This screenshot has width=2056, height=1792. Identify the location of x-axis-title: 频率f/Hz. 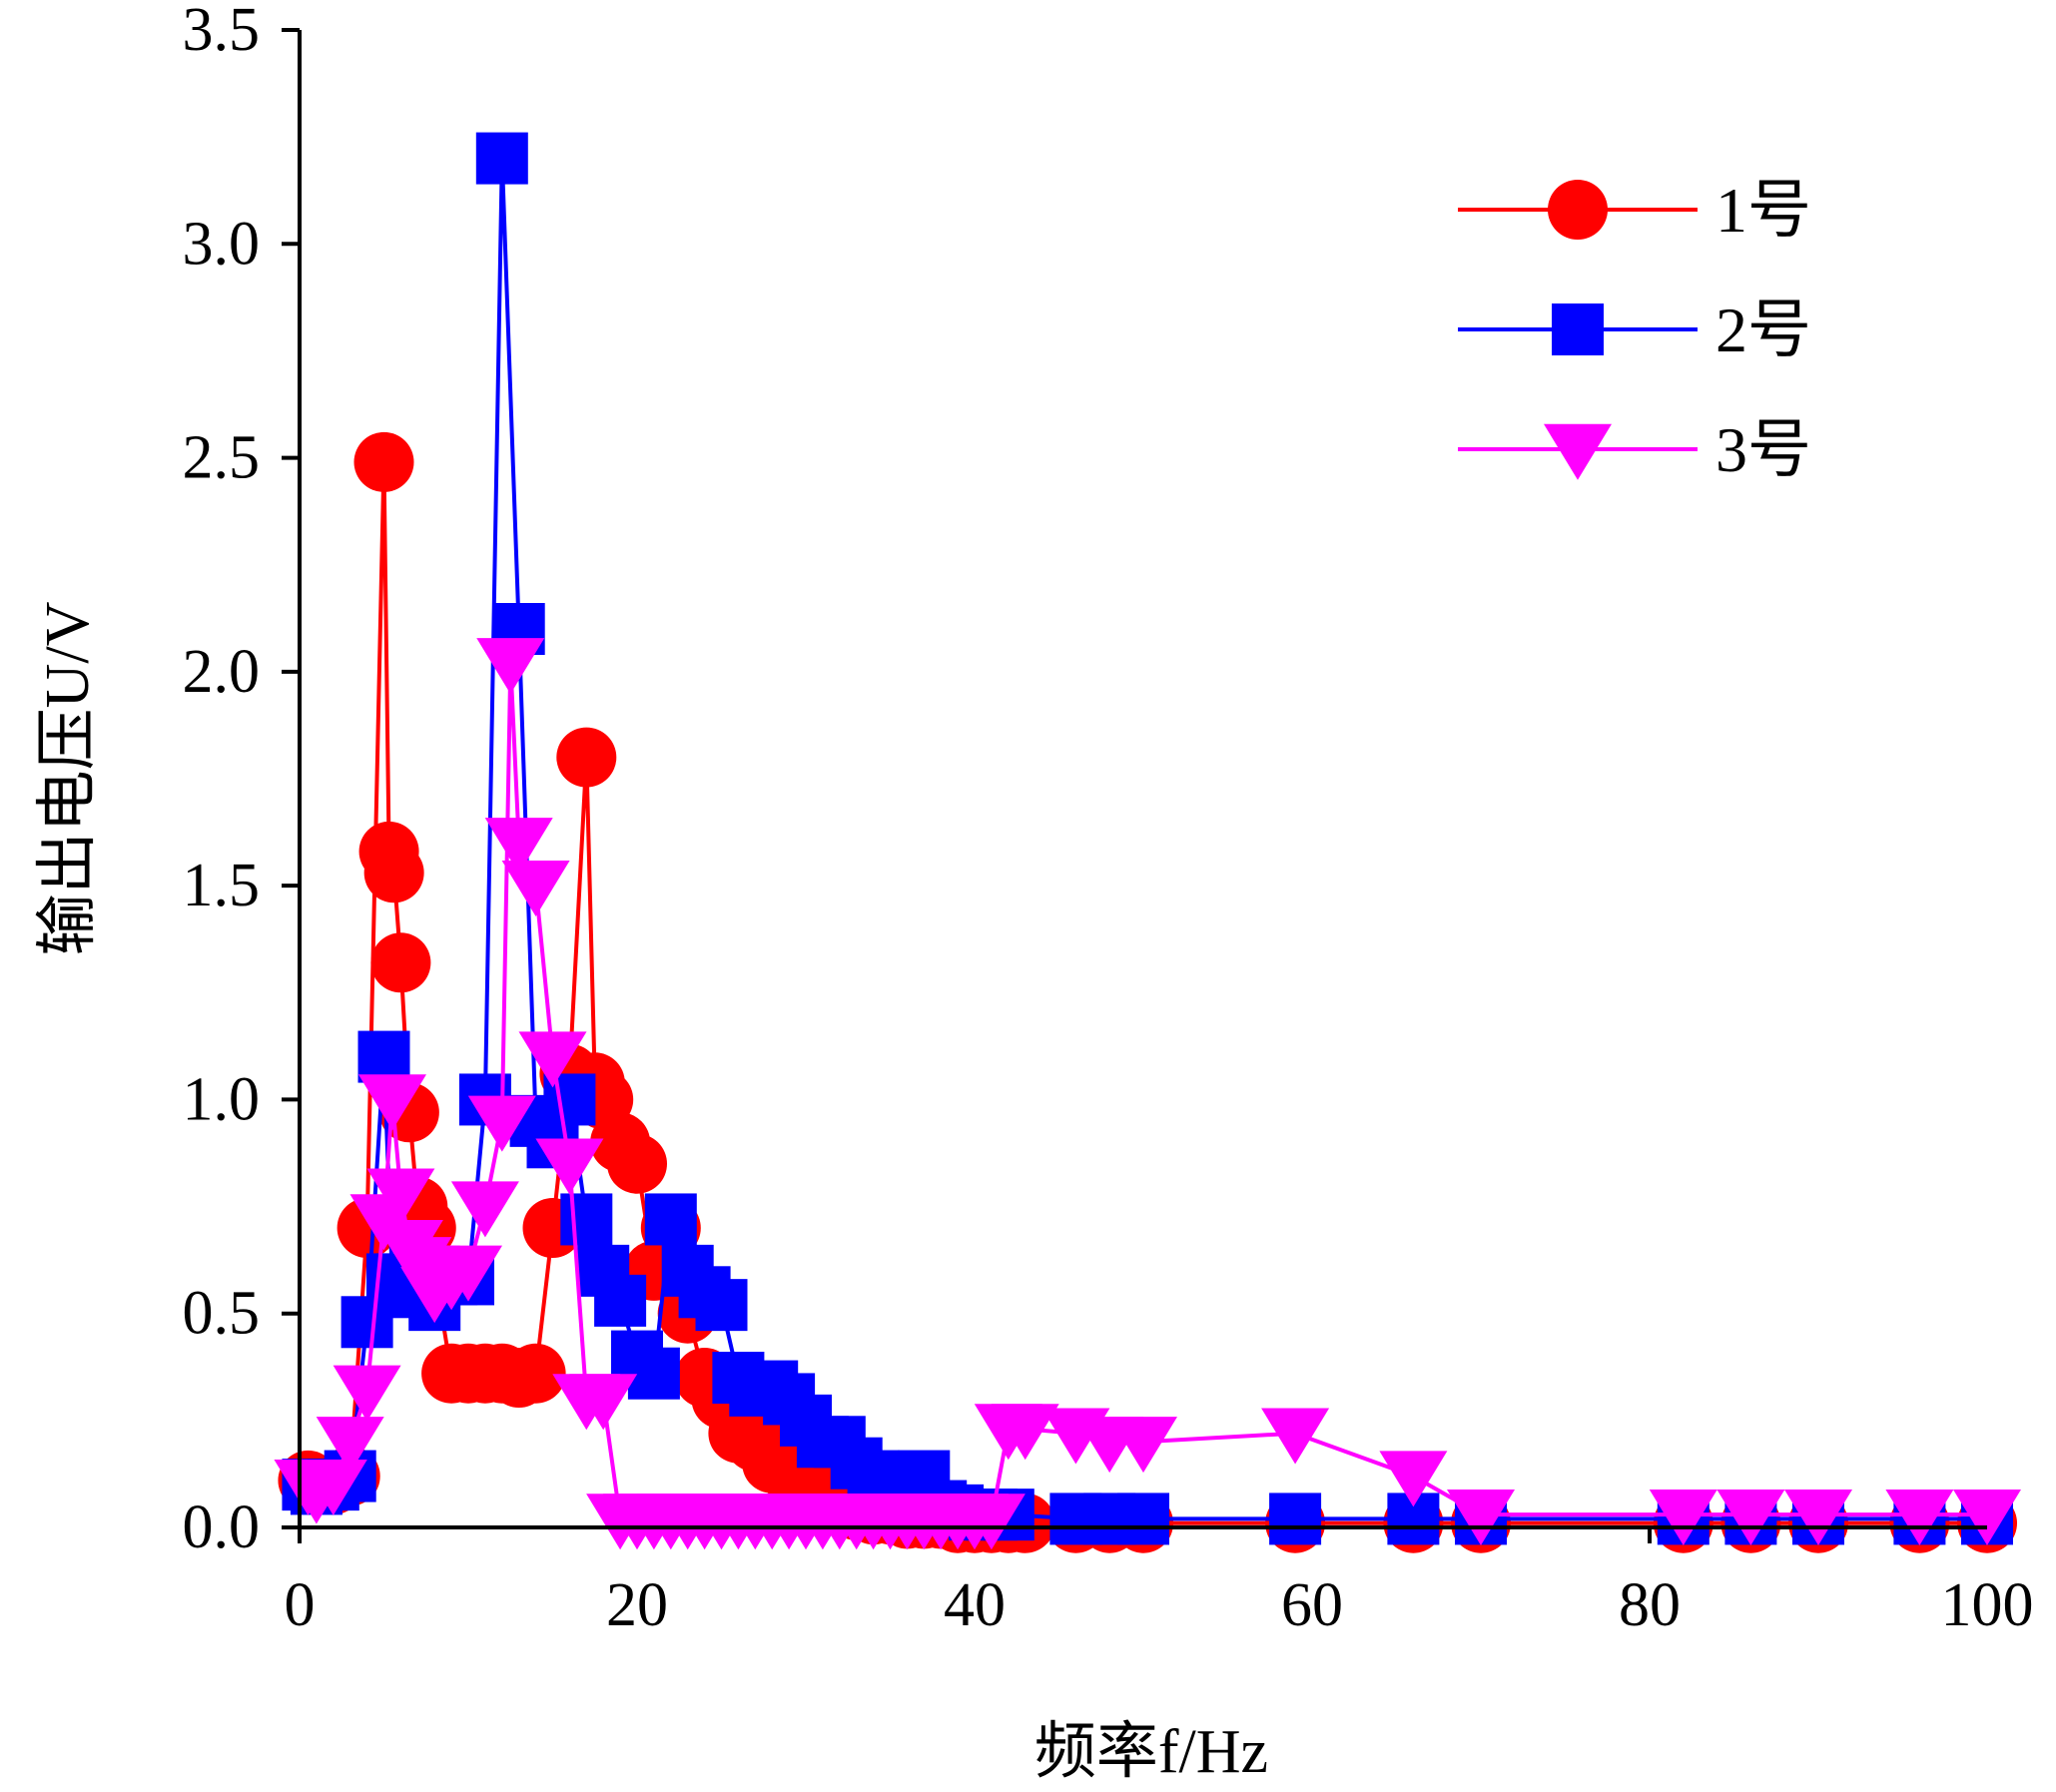
(1151, 1752).